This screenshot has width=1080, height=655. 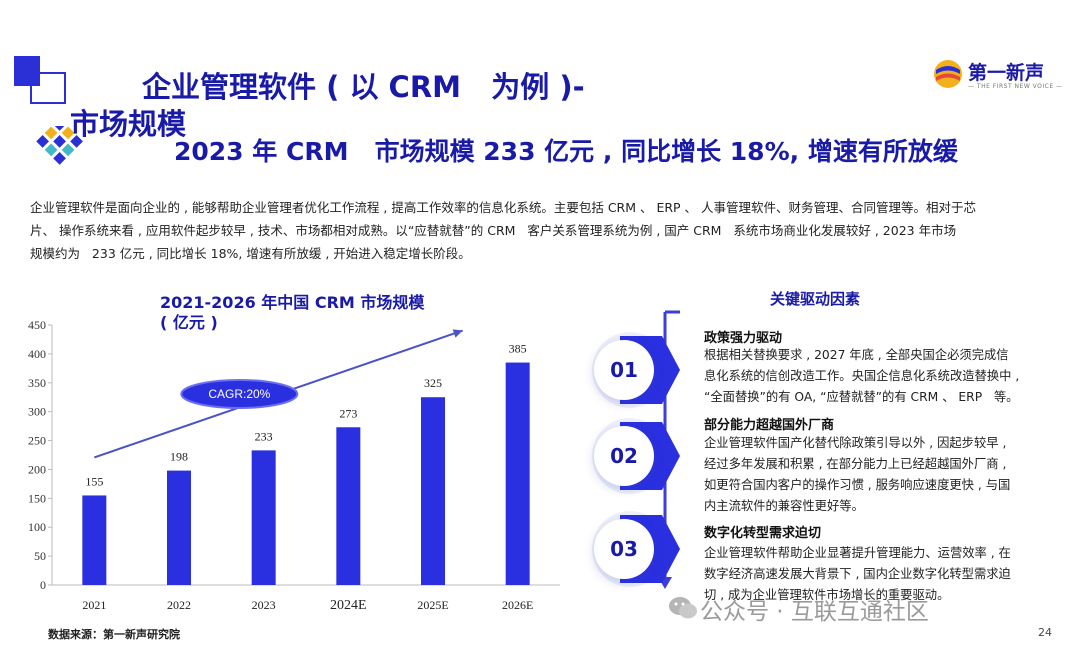 What do you see at coordinates (189, 322) in the screenshot?
I see `chart-title-line2: ( 亿元 )` at bounding box center [189, 322].